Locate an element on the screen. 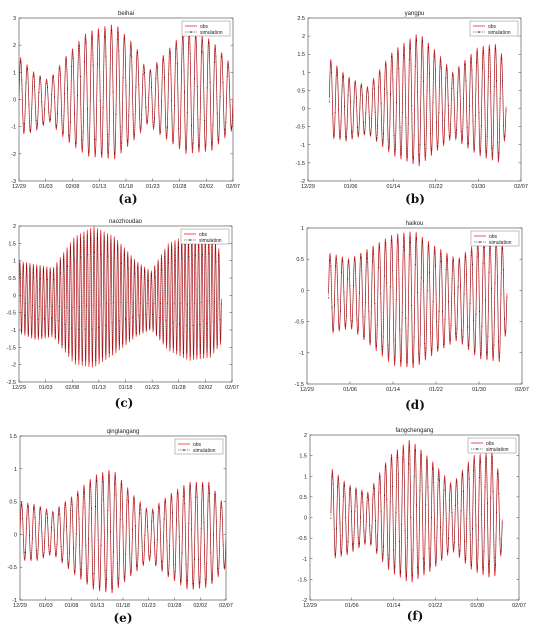 The width and height of the screenshot is (550, 643). y-tick-label: -0.5 is located at coordinates (11, 314).